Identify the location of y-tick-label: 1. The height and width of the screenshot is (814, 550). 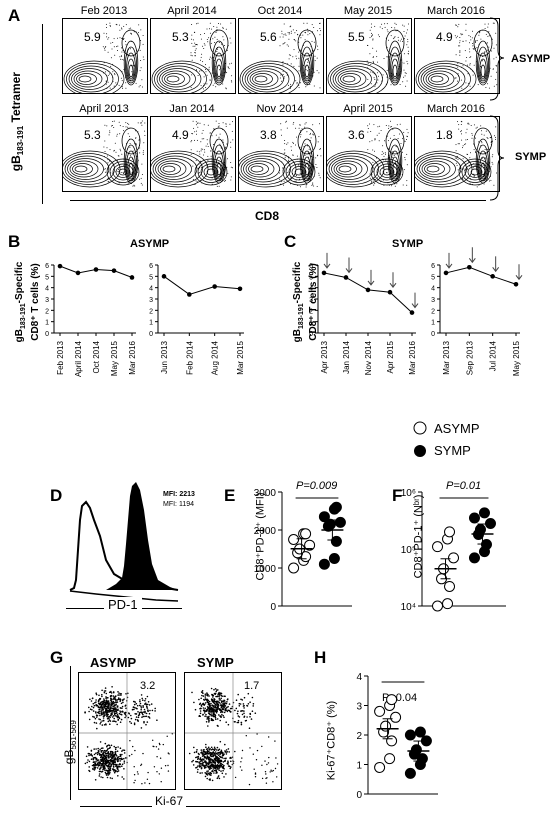
(433, 323).